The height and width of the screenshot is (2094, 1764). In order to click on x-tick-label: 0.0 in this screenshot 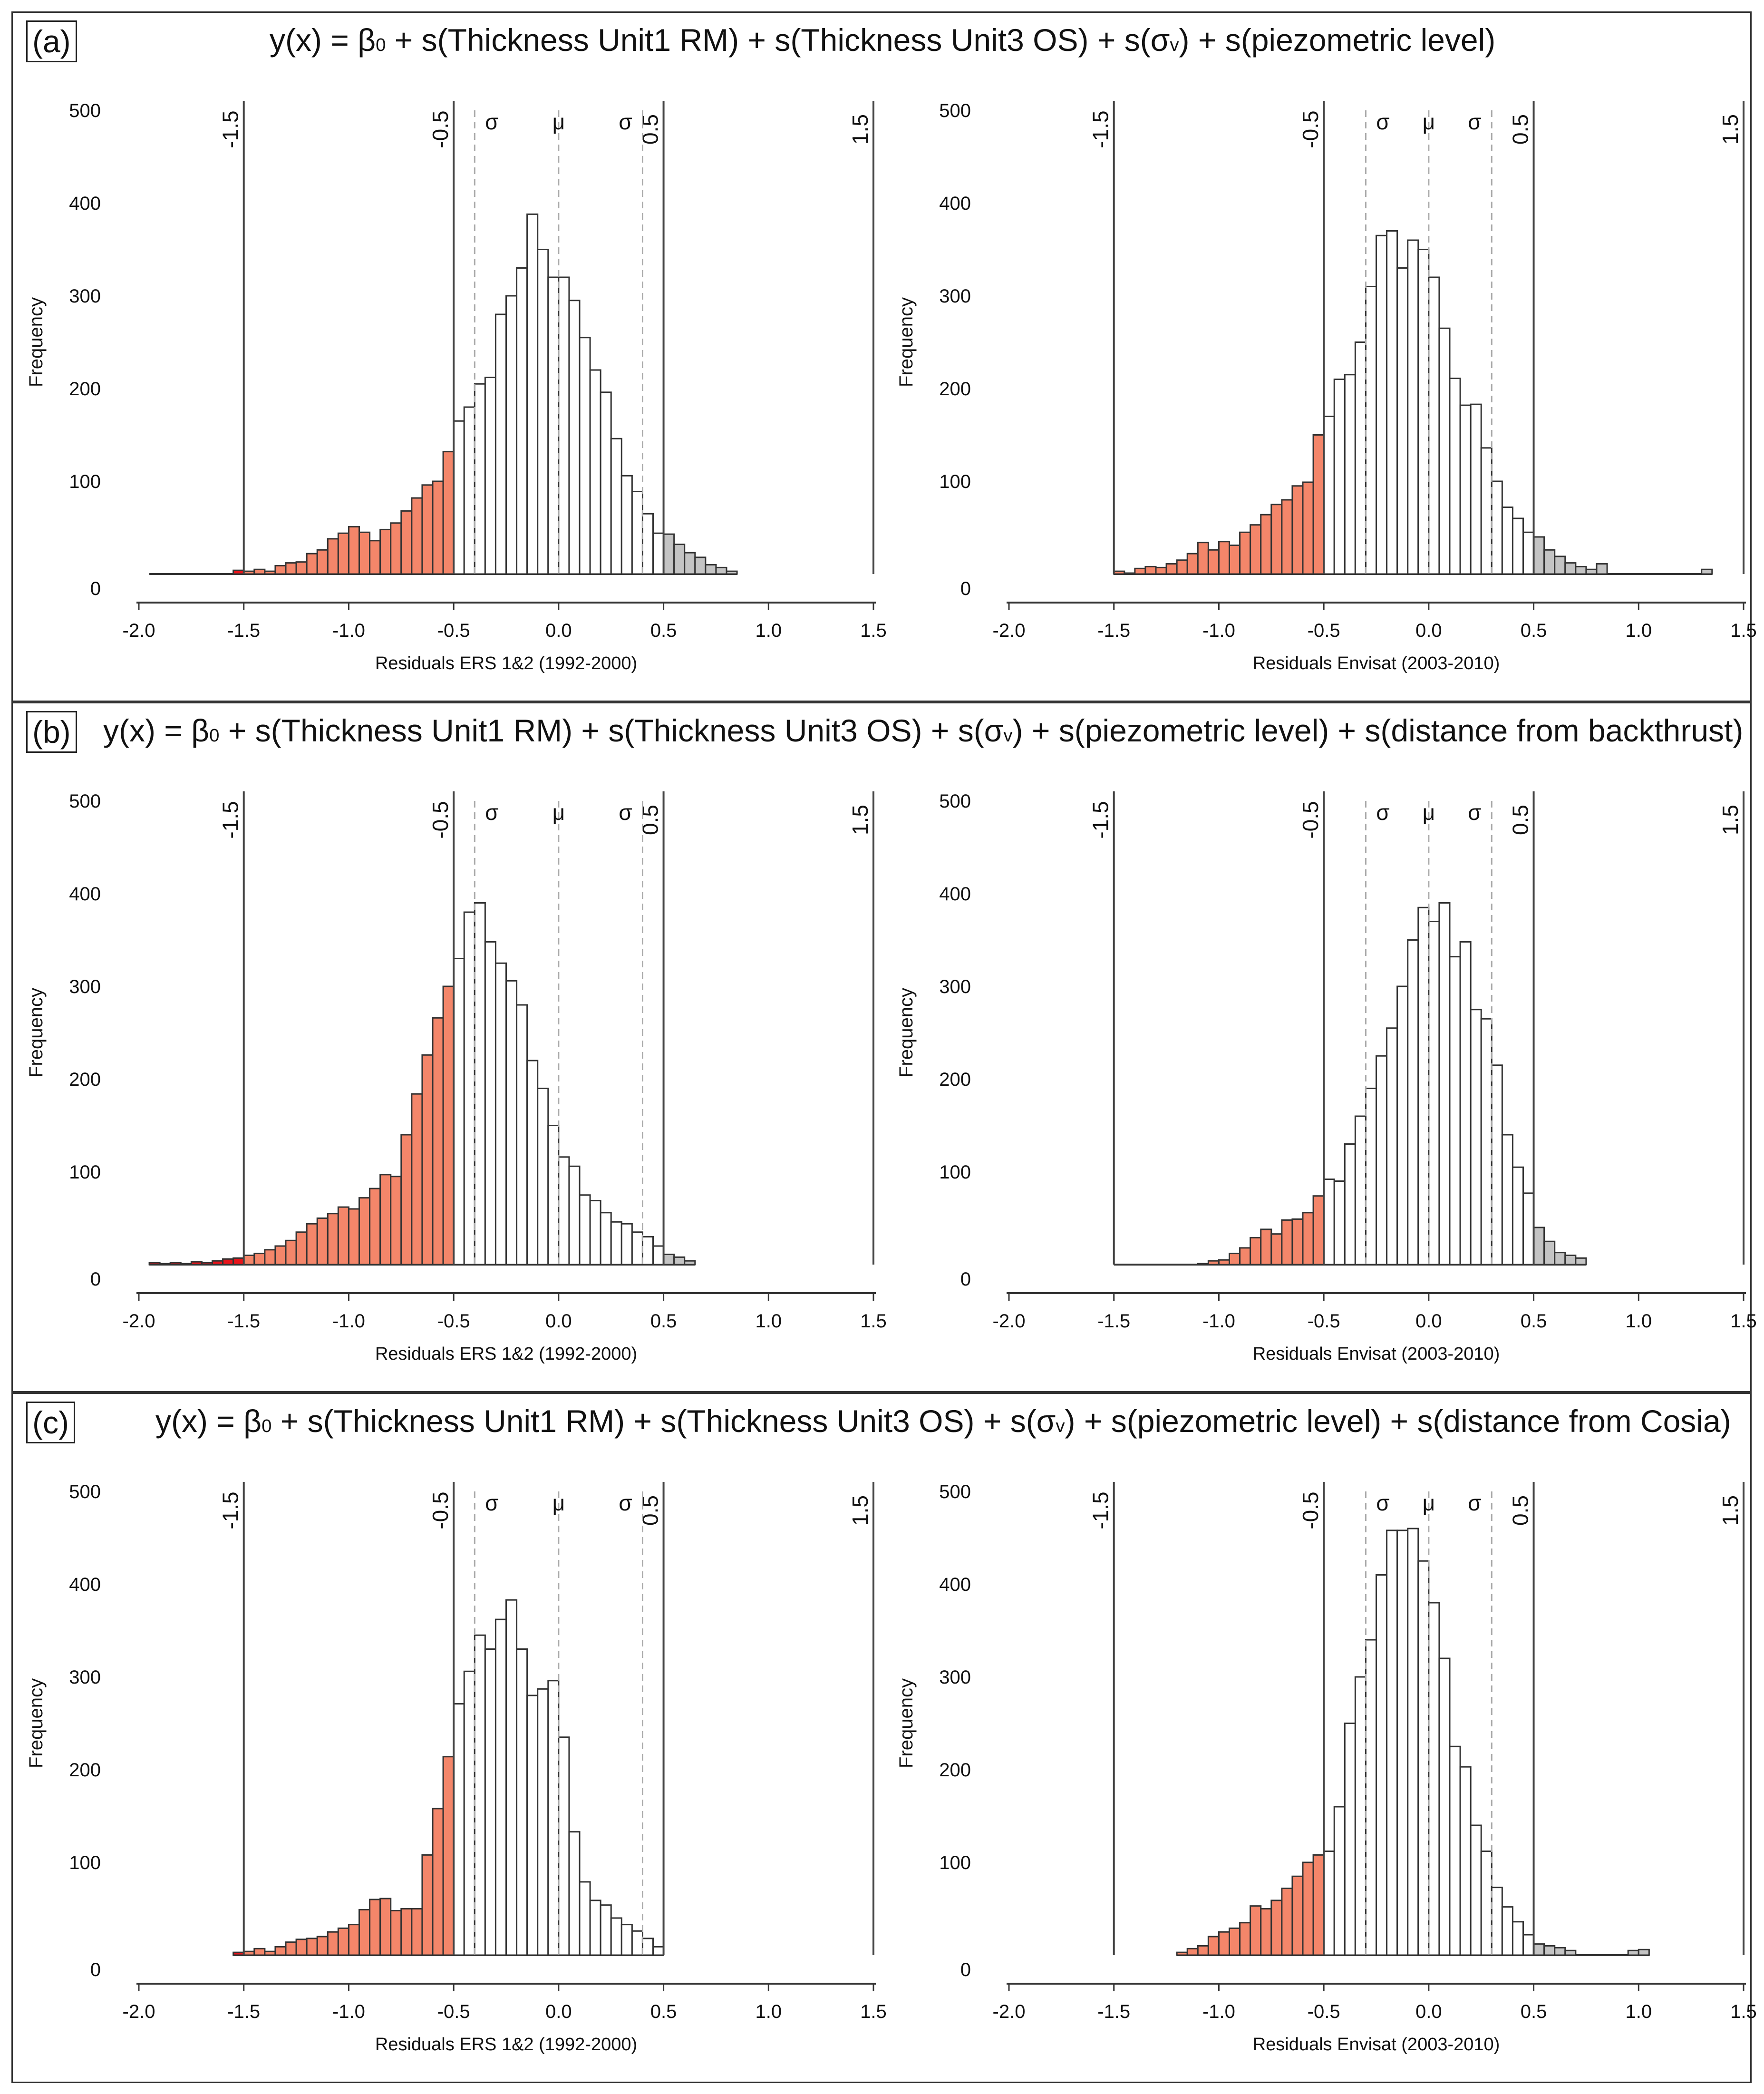, I will do `click(558, 630)`.